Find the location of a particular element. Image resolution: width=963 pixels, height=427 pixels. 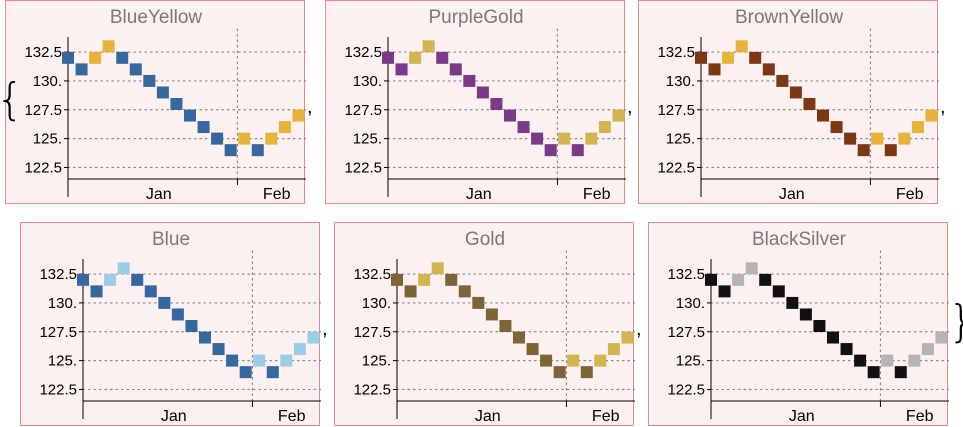

chart-svg: Gold 122.5 125. 127.5 130. 132.5 Jan Feb is located at coordinates (494, 327).